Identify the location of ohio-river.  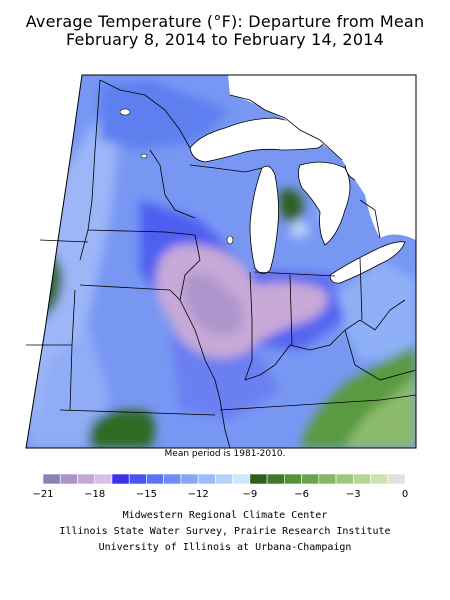
(302, 350).